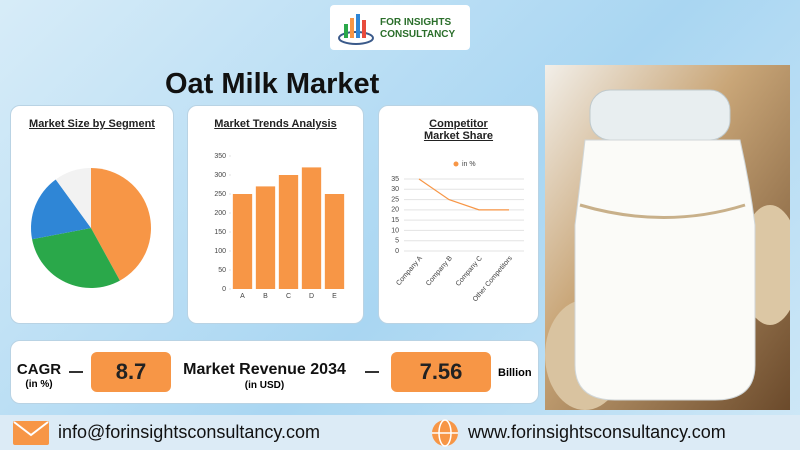 Image resolution: width=800 pixels, height=450 pixels. Describe the element at coordinates (458, 130) in the screenshot. I see `chart-title: Competitor Market Share` at that location.